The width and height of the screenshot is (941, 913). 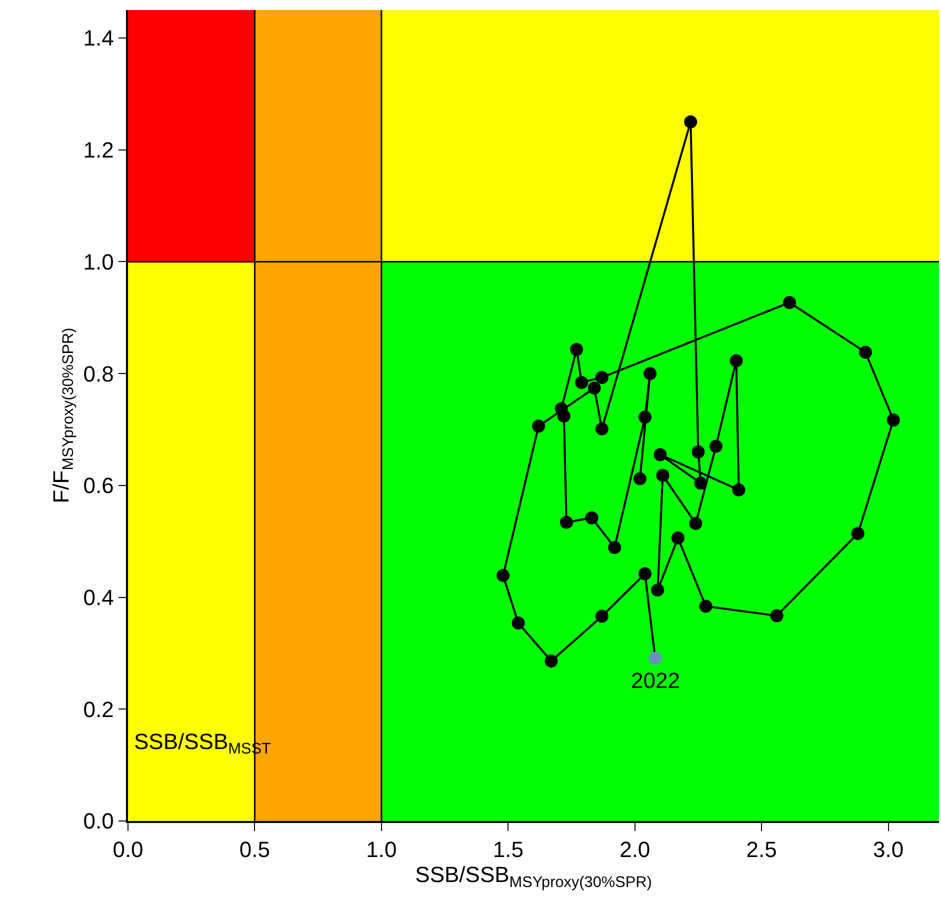 I want to click on y-tick-label: 1.2, so click(x=98, y=150).